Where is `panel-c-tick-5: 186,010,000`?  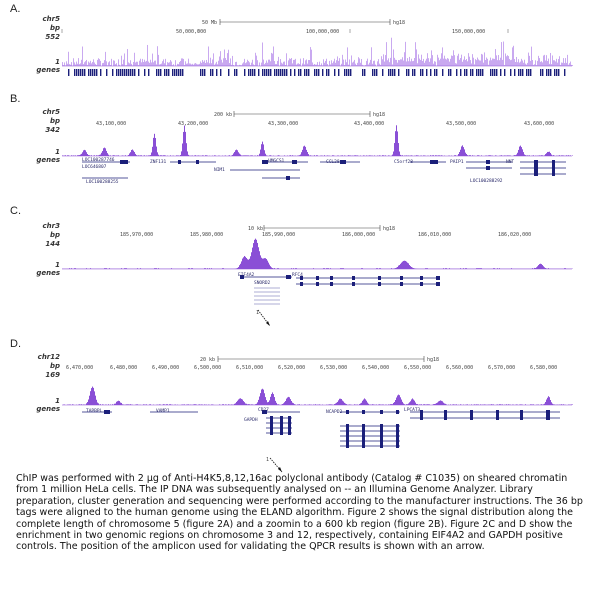 panel-c-tick-5: 186,010,000 is located at coordinates (434, 235).